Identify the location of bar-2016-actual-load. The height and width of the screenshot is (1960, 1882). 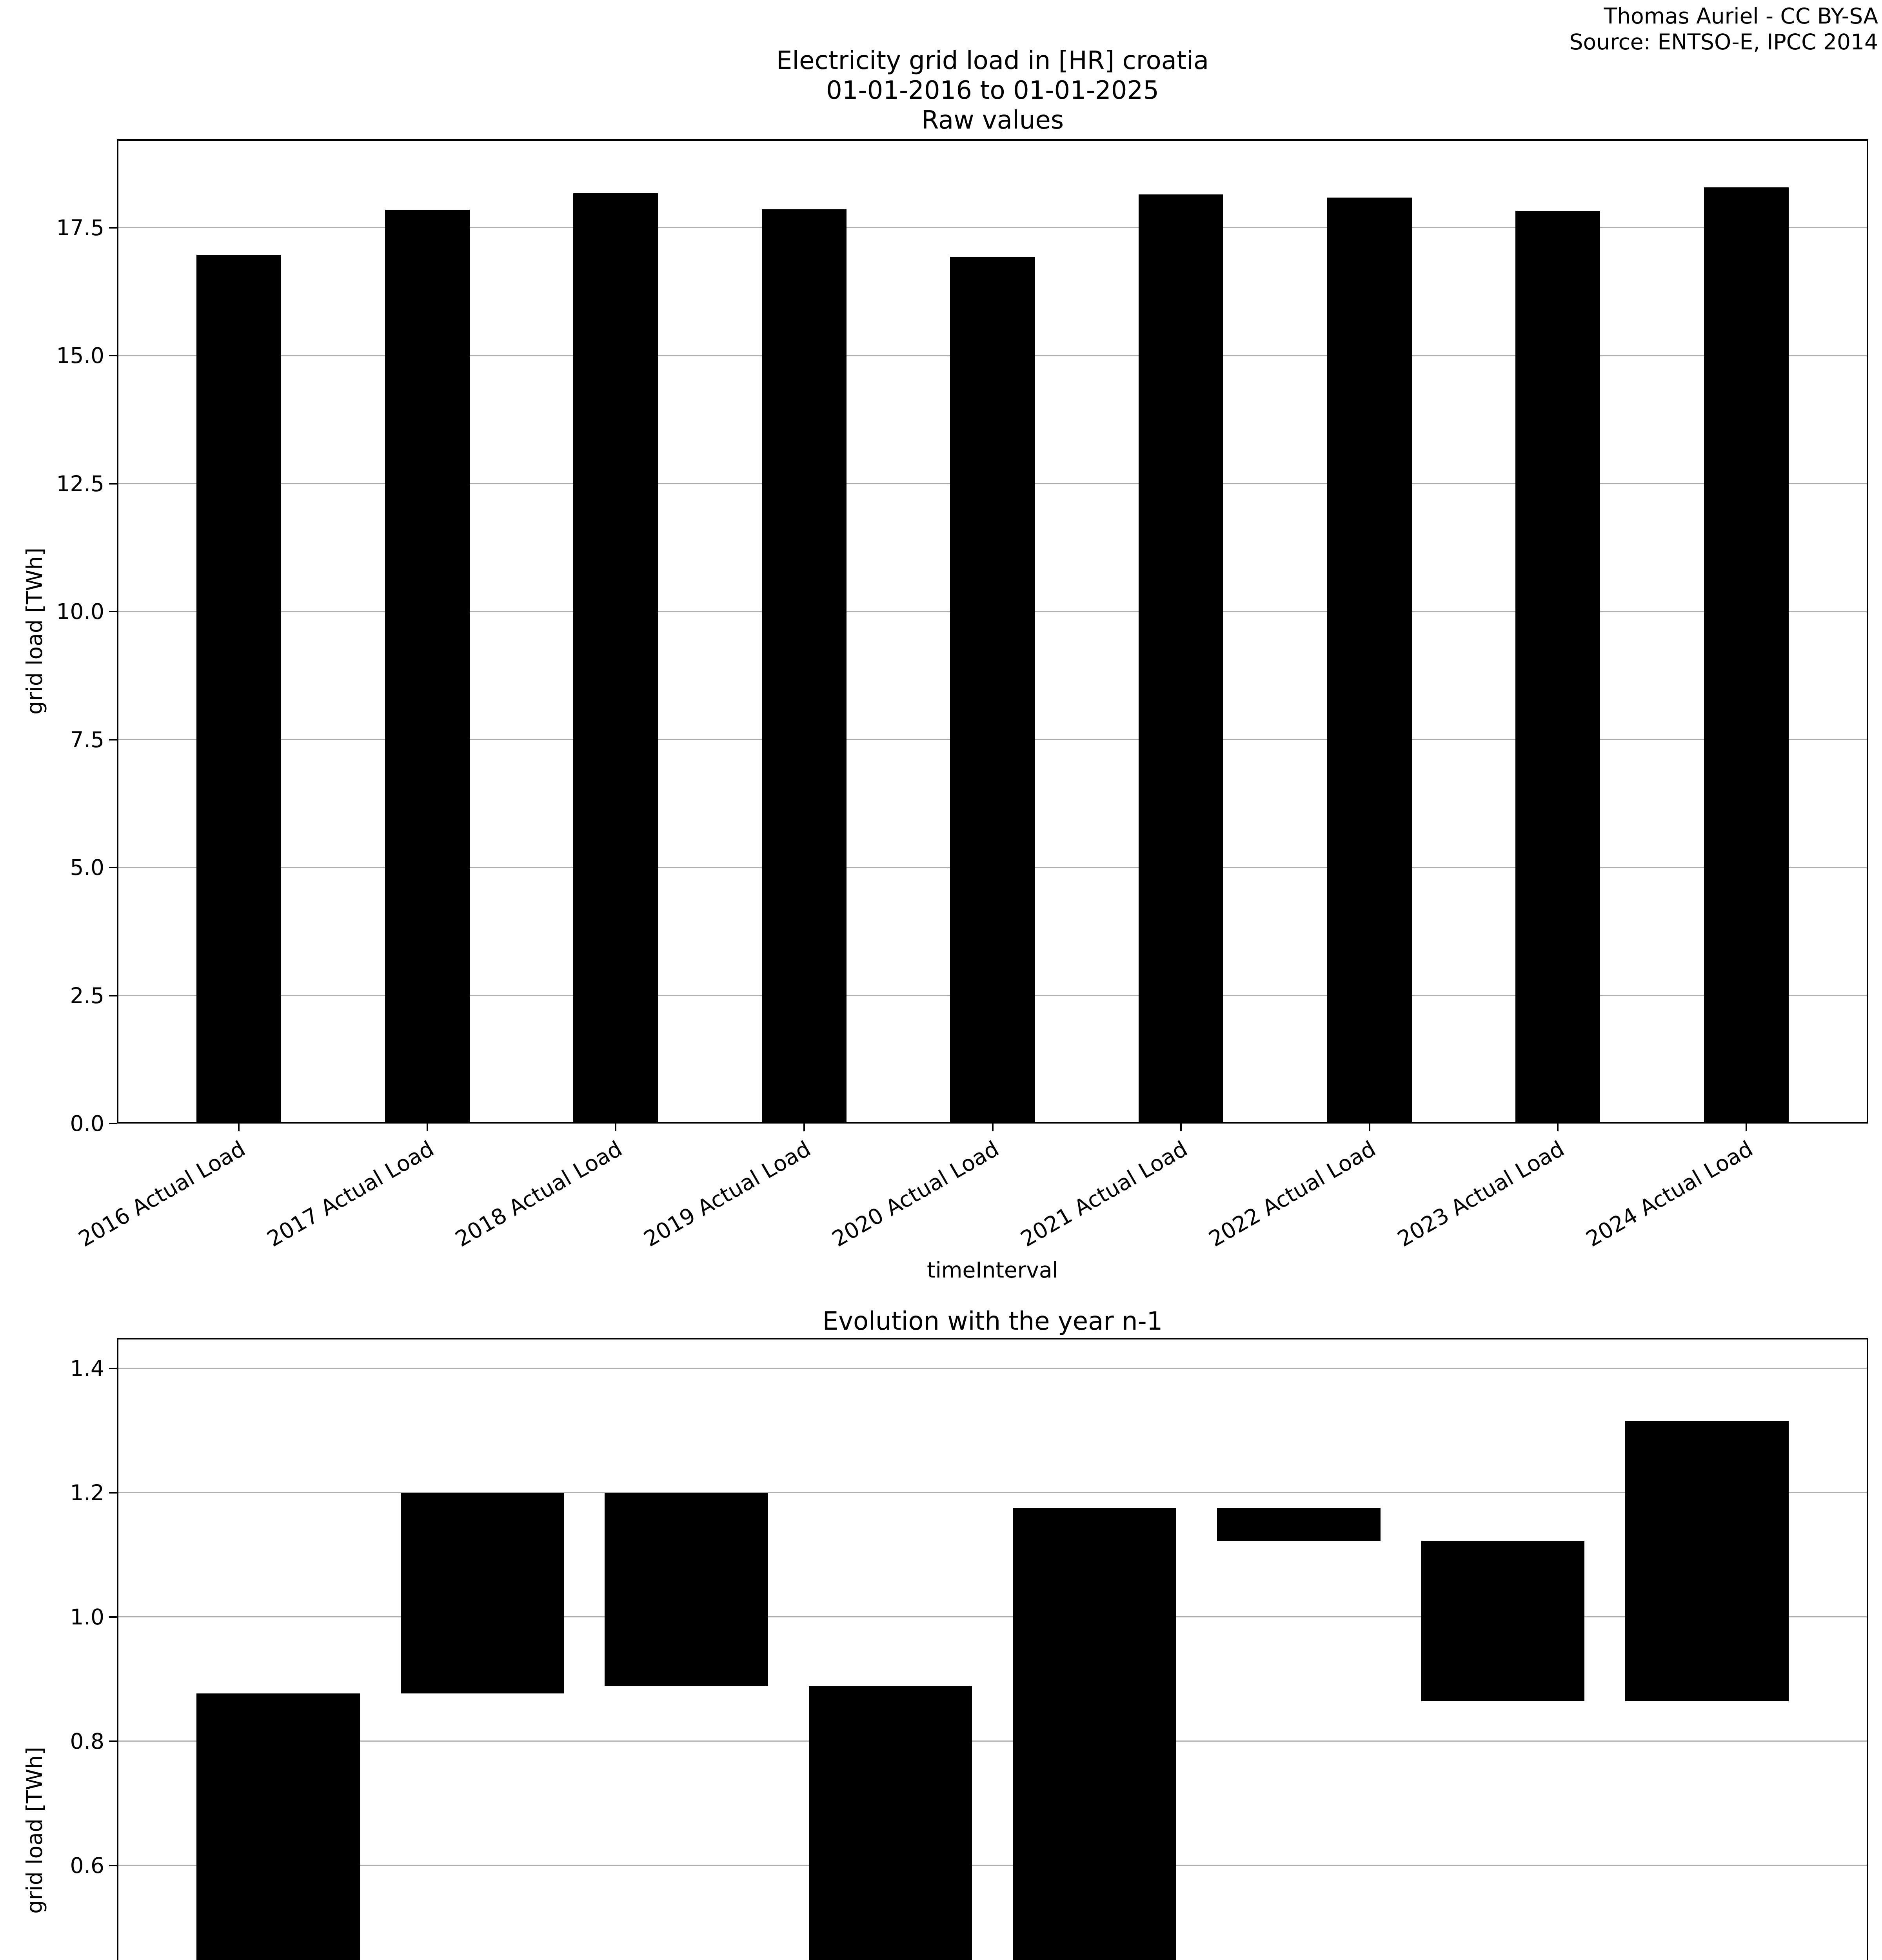
(239, 689).